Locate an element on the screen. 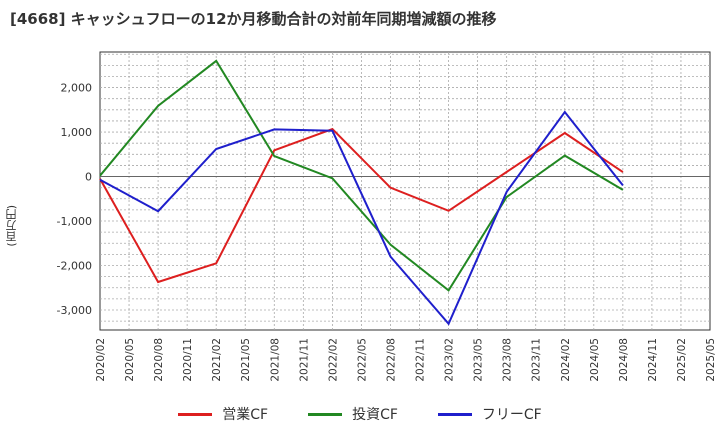 Image resolution: width=720 pixels, height=440 pixels. legend-item-operating-cf: 営業CF is located at coordinates (223, 414).